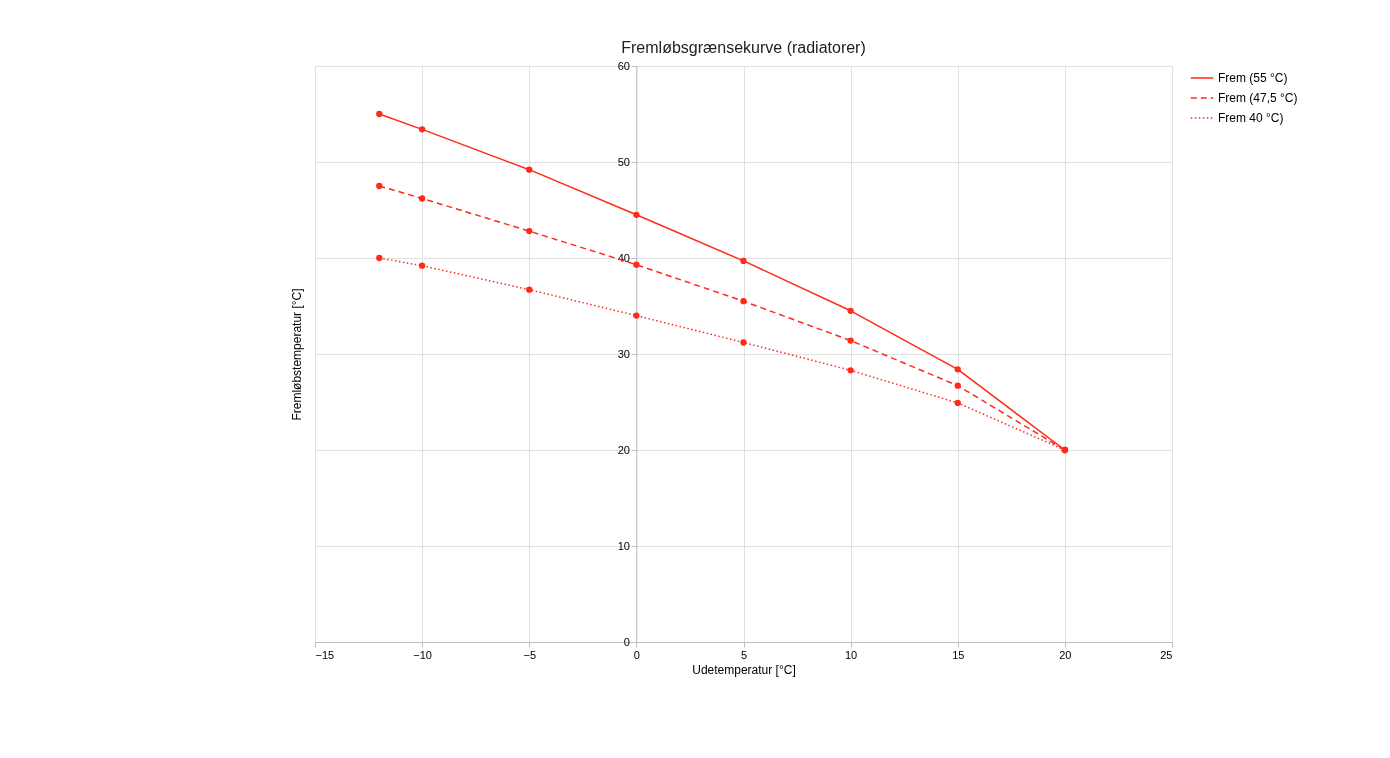 The image size is (1390, 758). Describe the element at coordinates (623, 161) in the screenshot. I see `y-tick-label: 50` at that location.